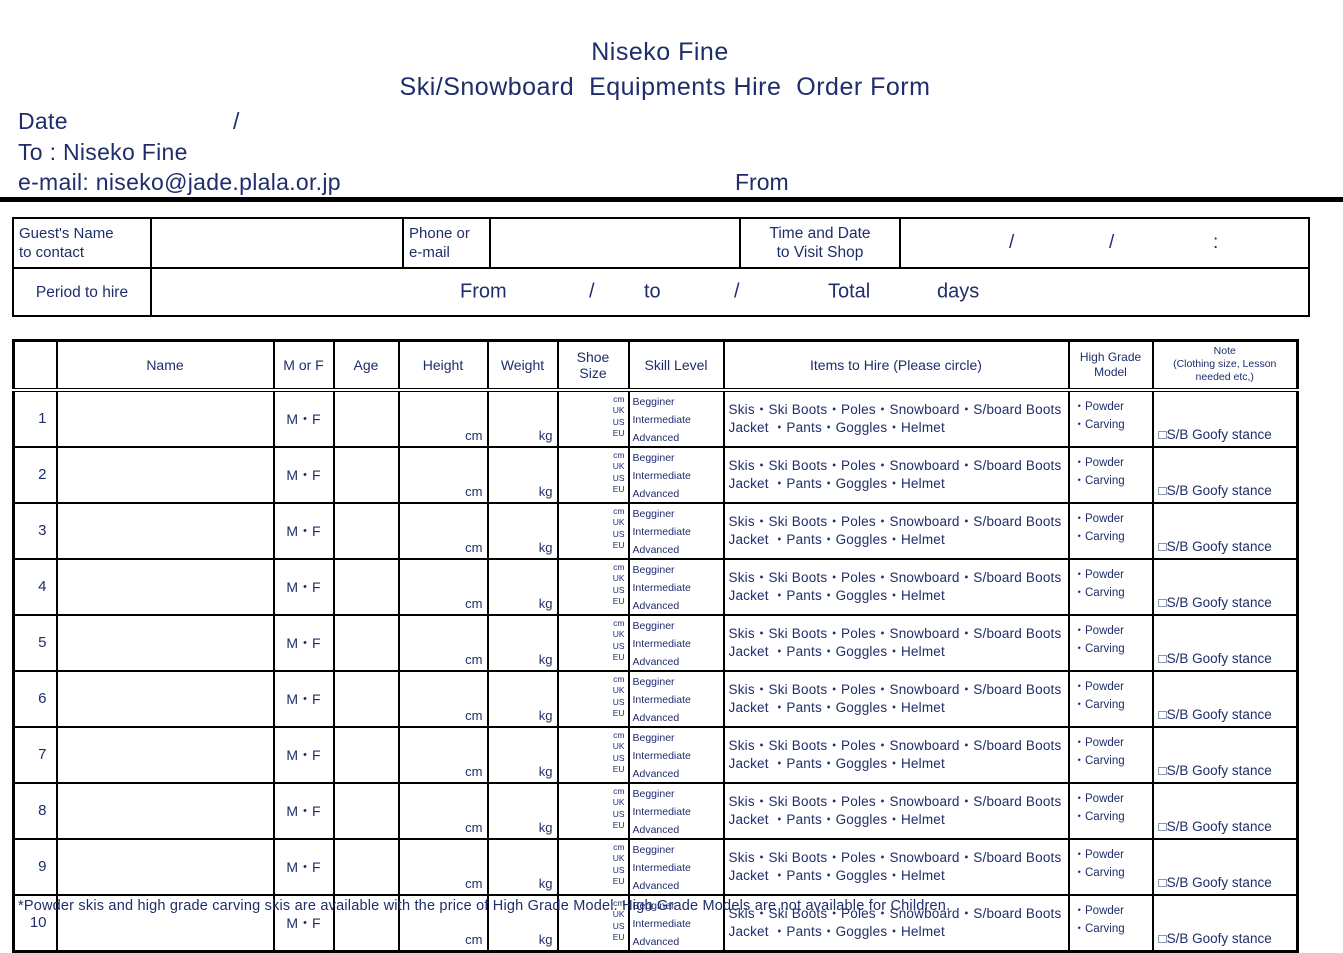  I want to click on period-to-hire-input-cell: From / to / Total days, so click(729, 292).